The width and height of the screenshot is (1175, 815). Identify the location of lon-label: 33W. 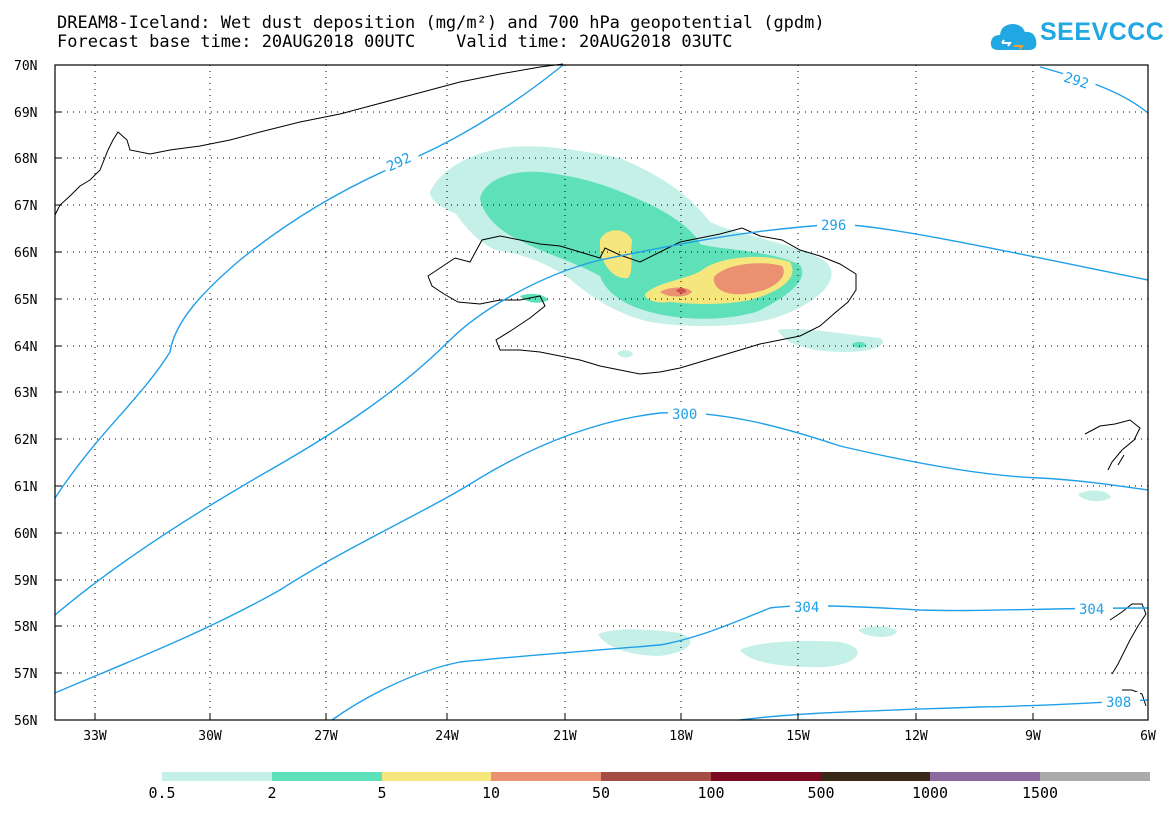
(95, 736).